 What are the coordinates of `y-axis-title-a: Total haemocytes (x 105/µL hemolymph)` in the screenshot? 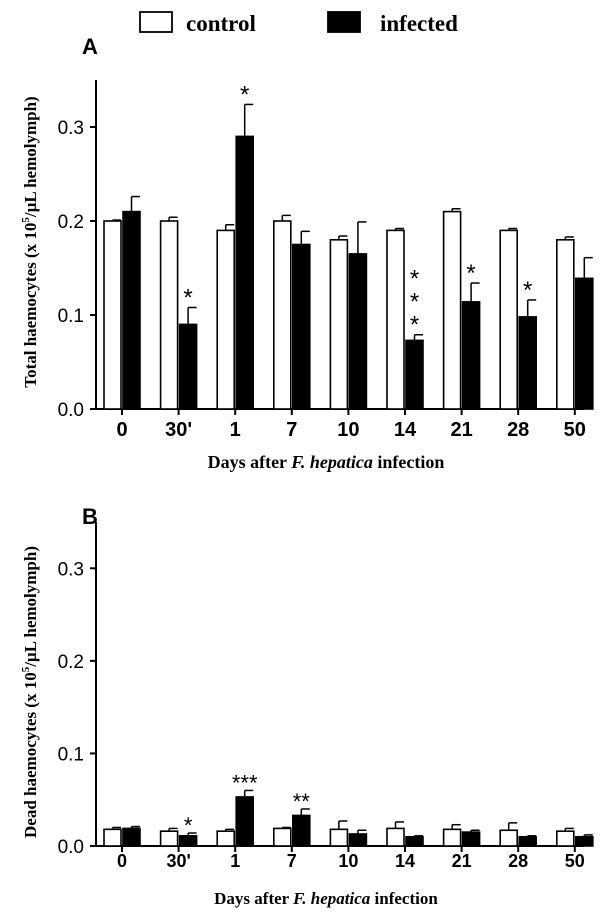 It's located at (30, 241).